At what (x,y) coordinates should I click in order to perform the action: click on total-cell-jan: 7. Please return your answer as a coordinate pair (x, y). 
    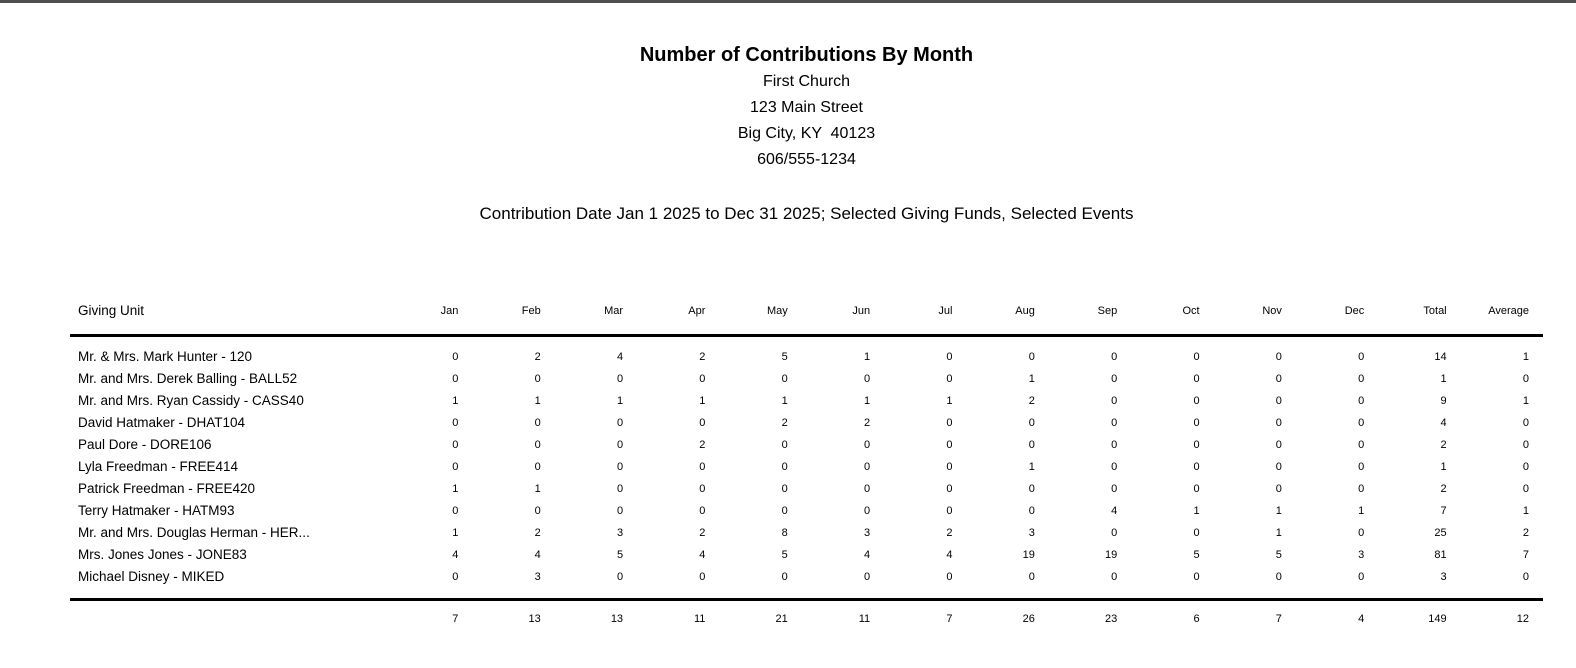
    Looking at the image, I should click on (455, 619).